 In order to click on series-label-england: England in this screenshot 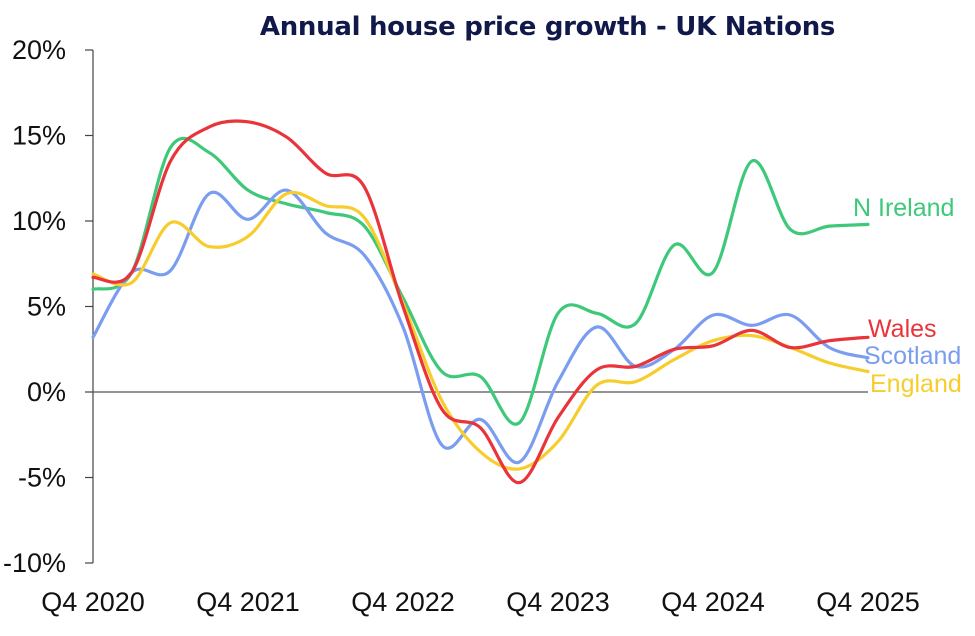, I will do `click(916, 384)`.